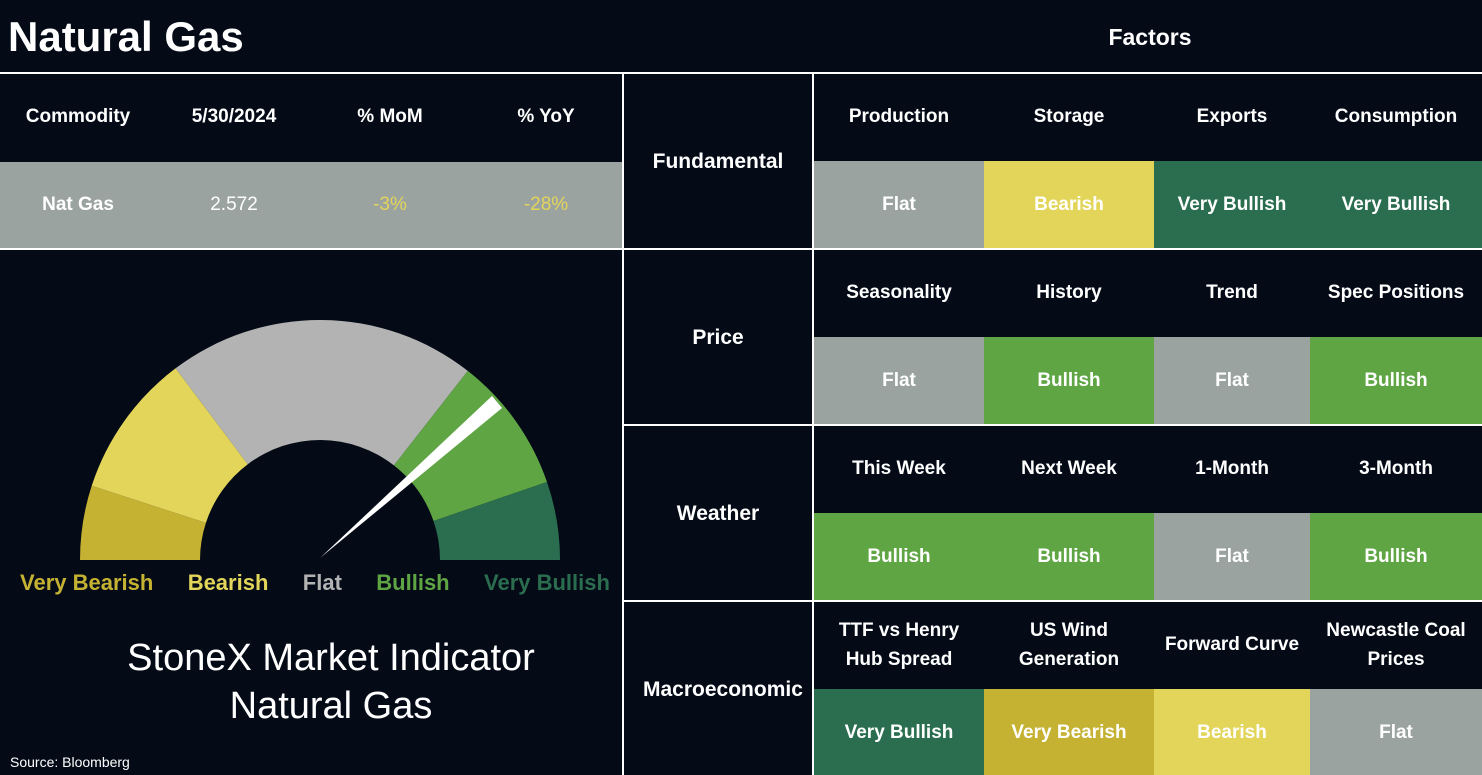  I want to click on factors-title: Factors, so click(1150, 36).